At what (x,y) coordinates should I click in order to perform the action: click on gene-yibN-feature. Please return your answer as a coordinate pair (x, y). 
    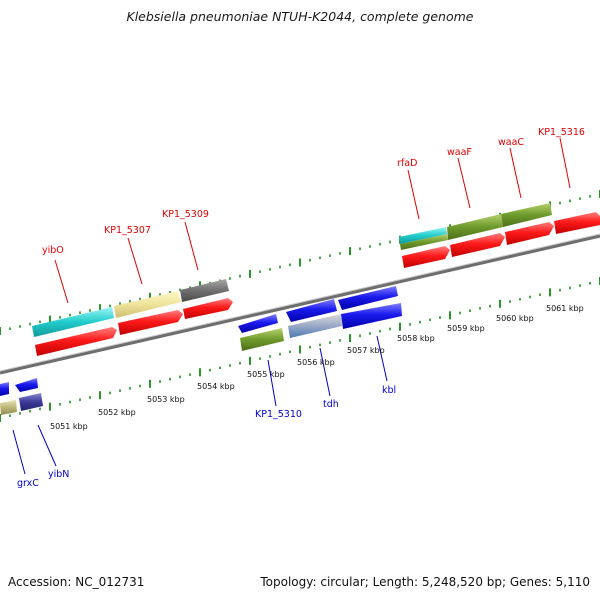
    Looking at the image, I should click on (31, 402).